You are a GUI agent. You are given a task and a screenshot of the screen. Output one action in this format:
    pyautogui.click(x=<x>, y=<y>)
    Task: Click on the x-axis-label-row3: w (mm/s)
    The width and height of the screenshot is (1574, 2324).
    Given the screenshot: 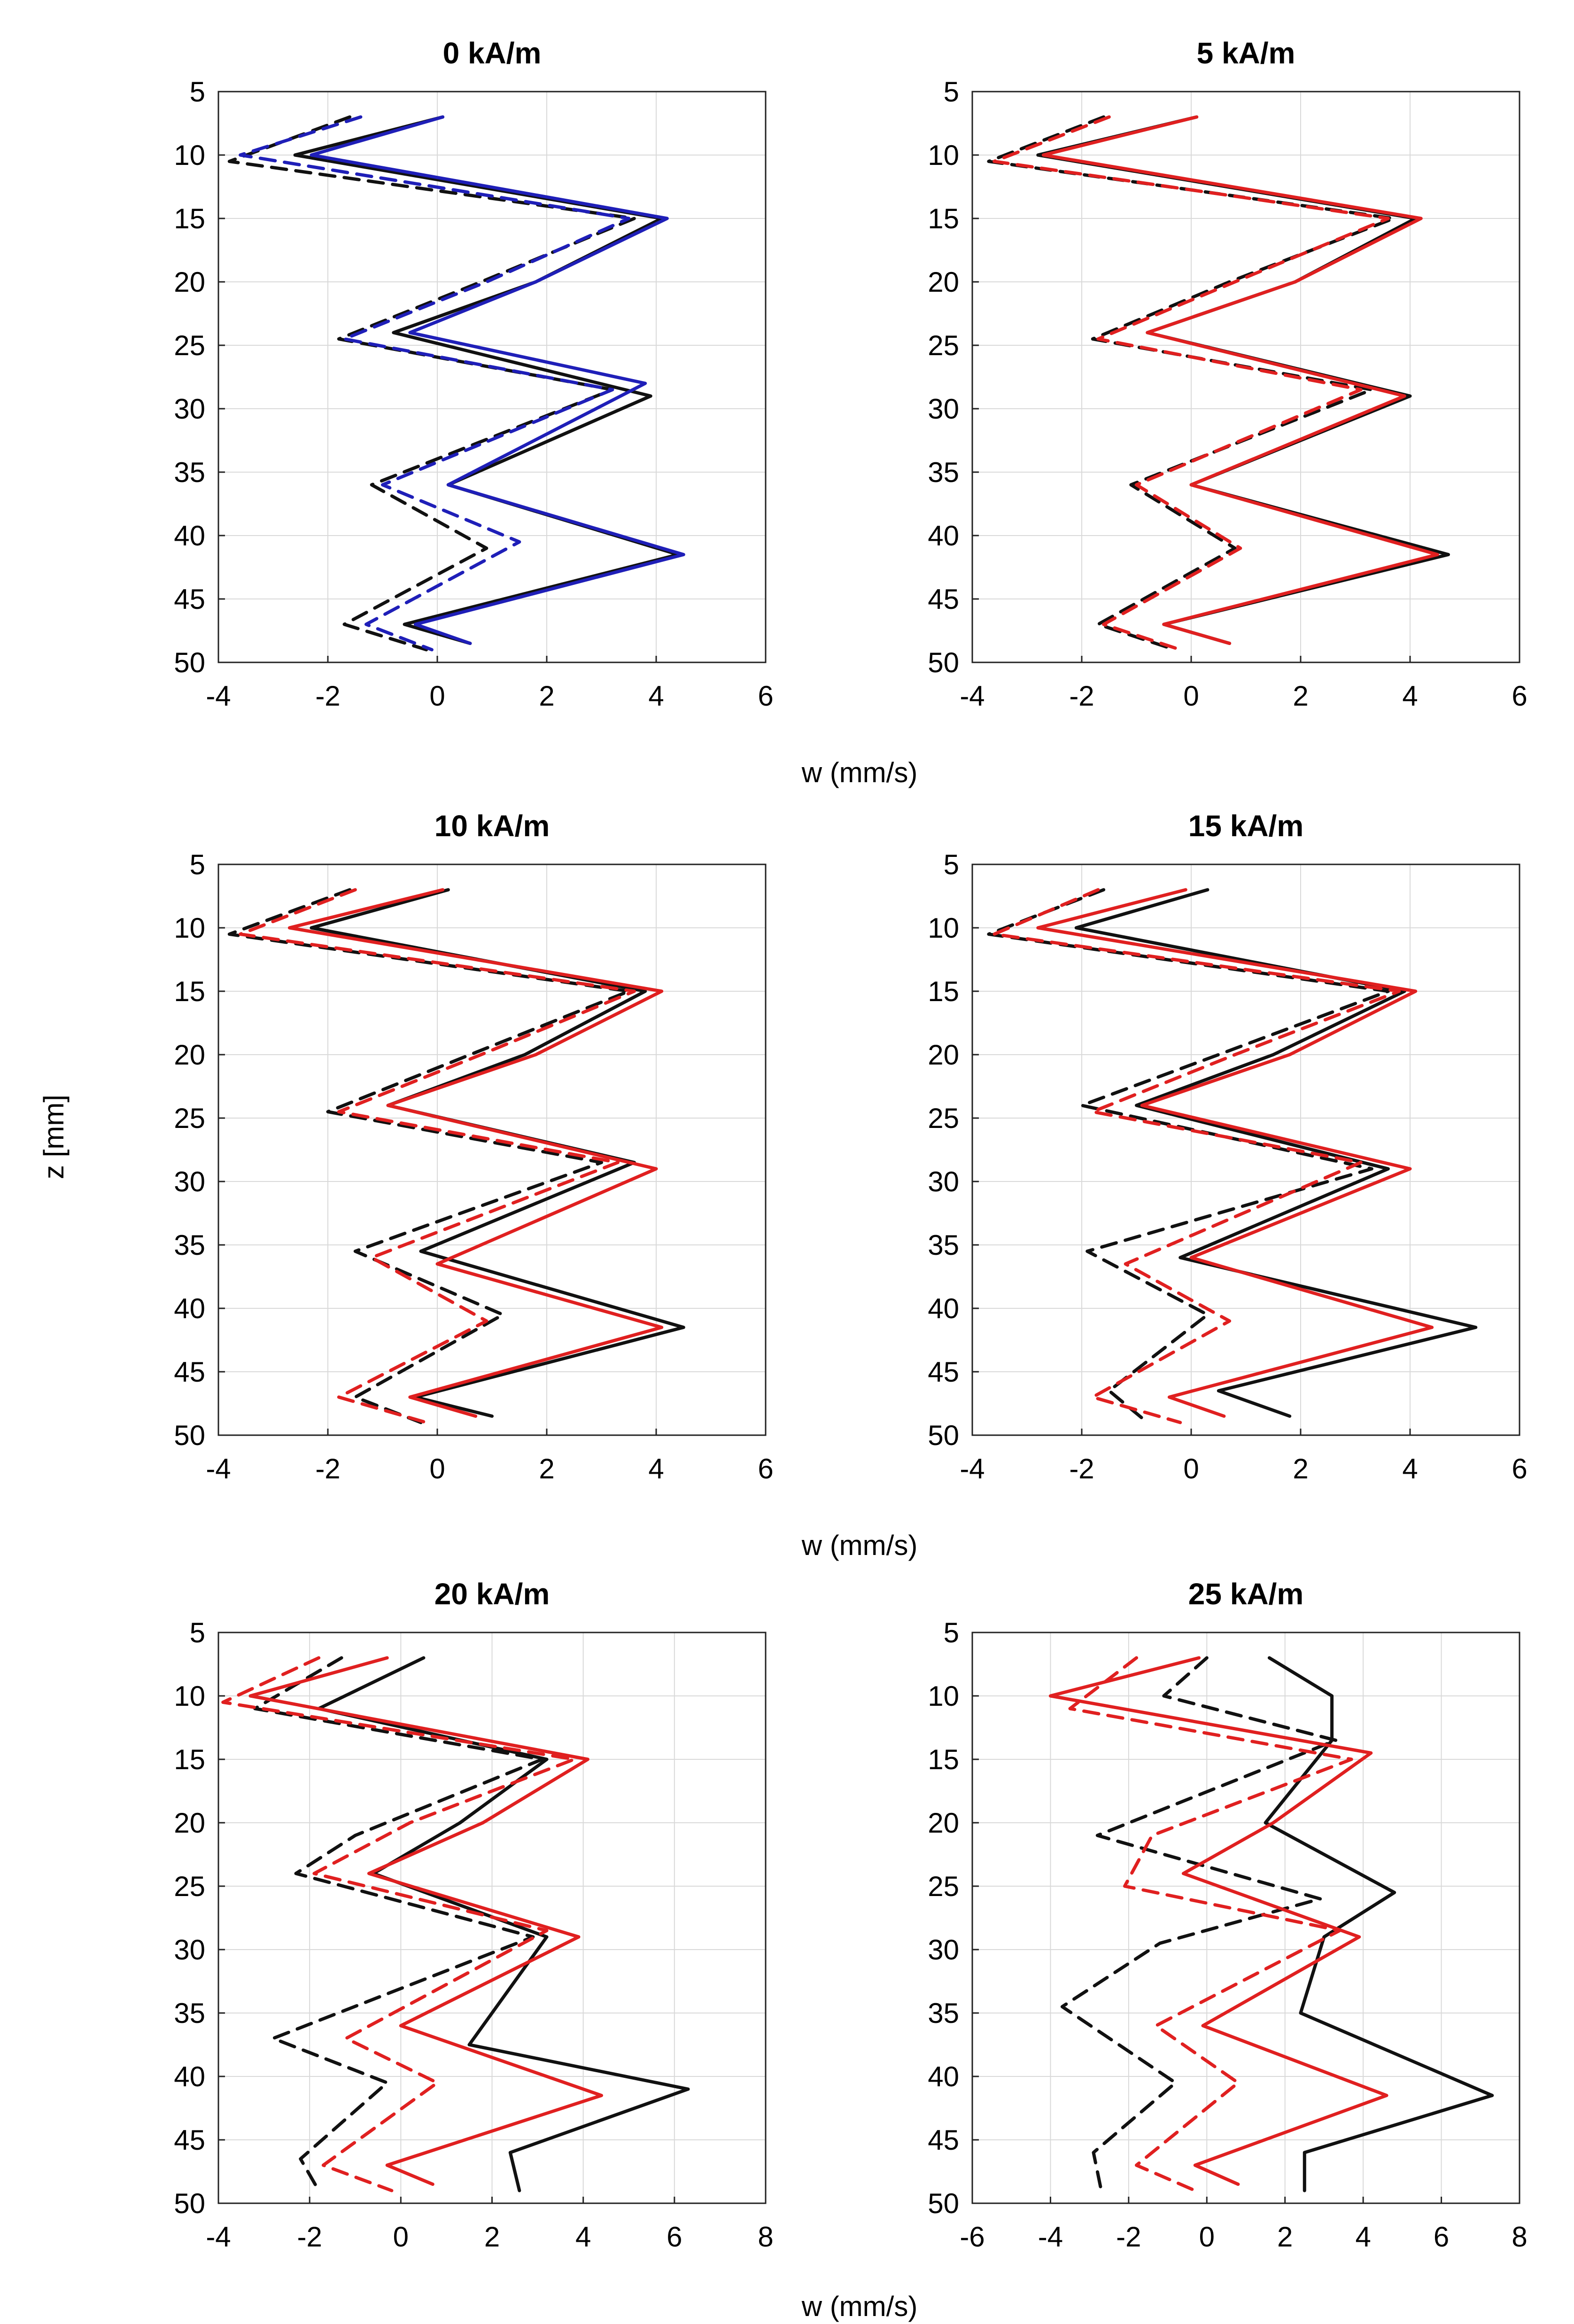 What is the action you would take?
    pyautogui.click(x=859, y=2306)
    